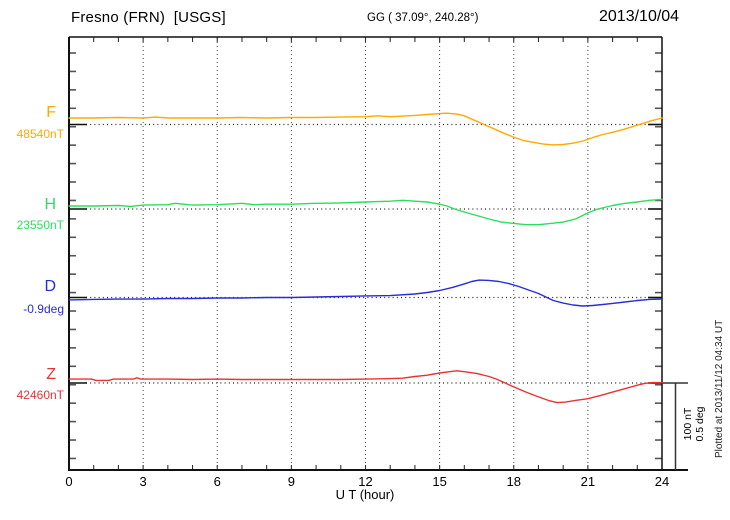  I want to click on scale-bar, so click(675, 426).